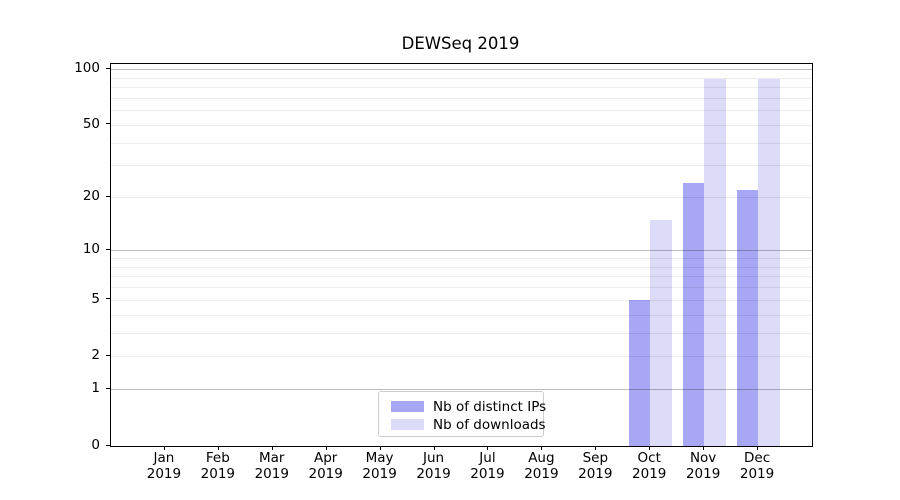  What do you see at coordinates (407, 424) in the screenshot?
I see `legend-swatch-downloads` at bounding box center [407, 424].